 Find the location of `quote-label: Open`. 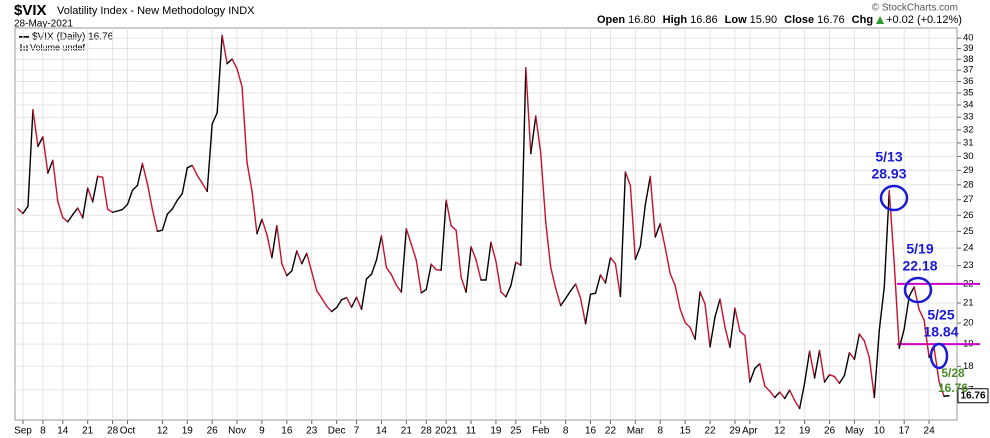

quote-label: Open is located at coordinates (611, 20).